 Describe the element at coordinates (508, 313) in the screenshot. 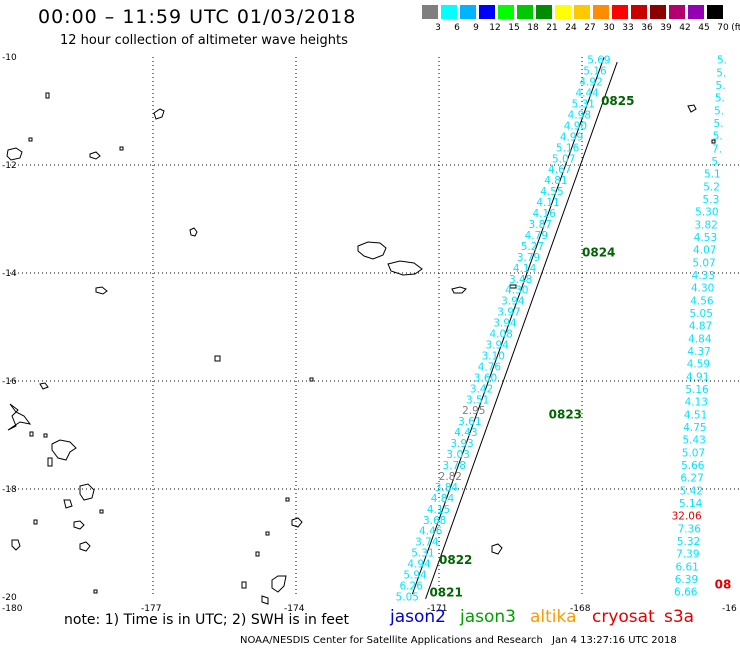

I see `swh-value: 3.97` at that location.